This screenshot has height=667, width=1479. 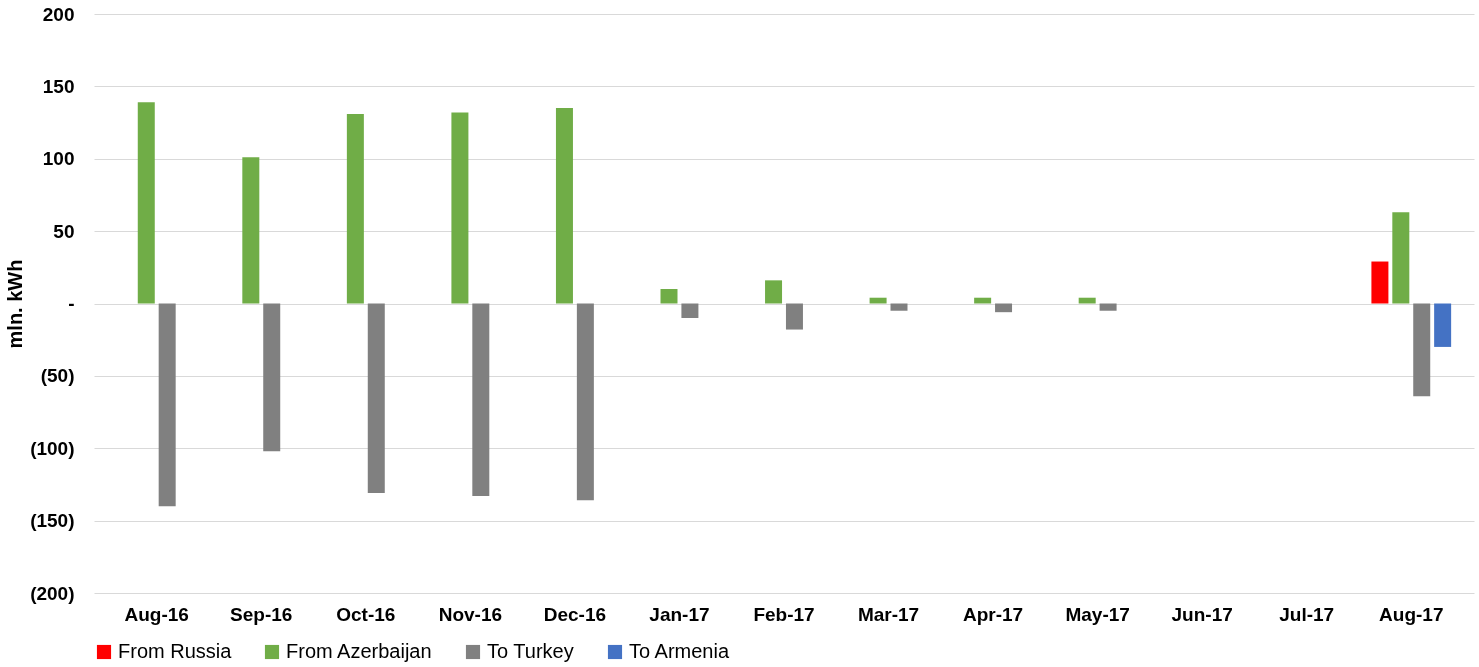 I want to click on x-tick-label: Sep-16, so click(x=261, y=614).